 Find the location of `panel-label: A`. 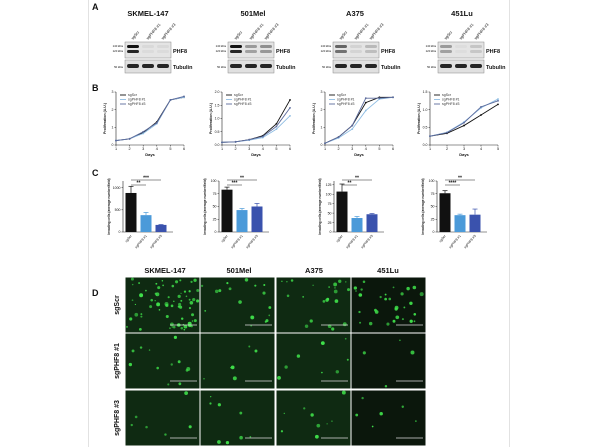

panel-label: A is located at coordinates (95, 7).